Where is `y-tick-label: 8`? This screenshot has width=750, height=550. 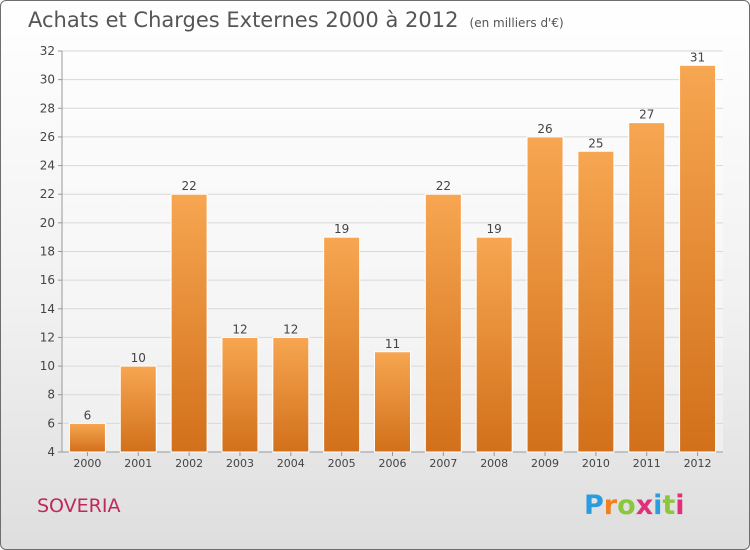
y-tick-label: 8 is located at coordinates (51, 395).